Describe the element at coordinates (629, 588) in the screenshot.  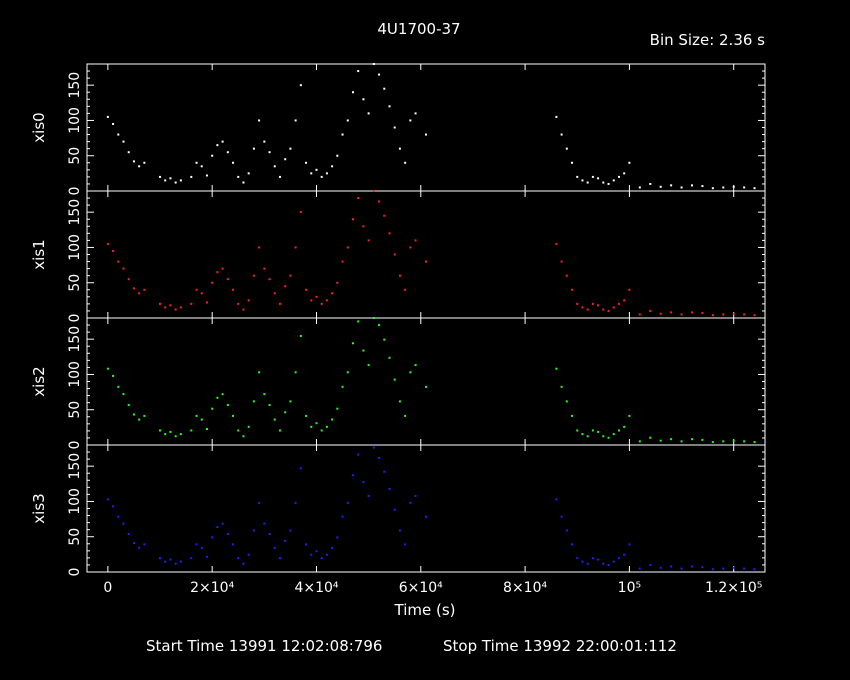
I see `x-tick-label: 10⁵` at that location.